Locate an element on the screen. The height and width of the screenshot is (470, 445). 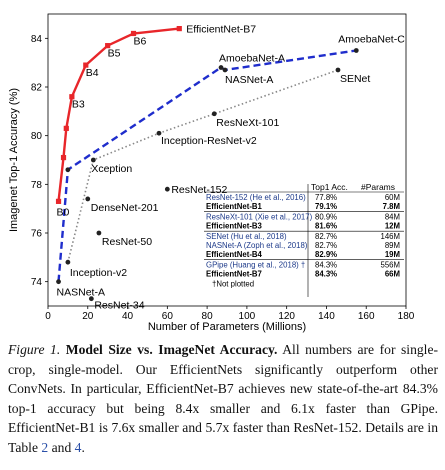
caption-text-2: and is located at coordinates (61, 447).